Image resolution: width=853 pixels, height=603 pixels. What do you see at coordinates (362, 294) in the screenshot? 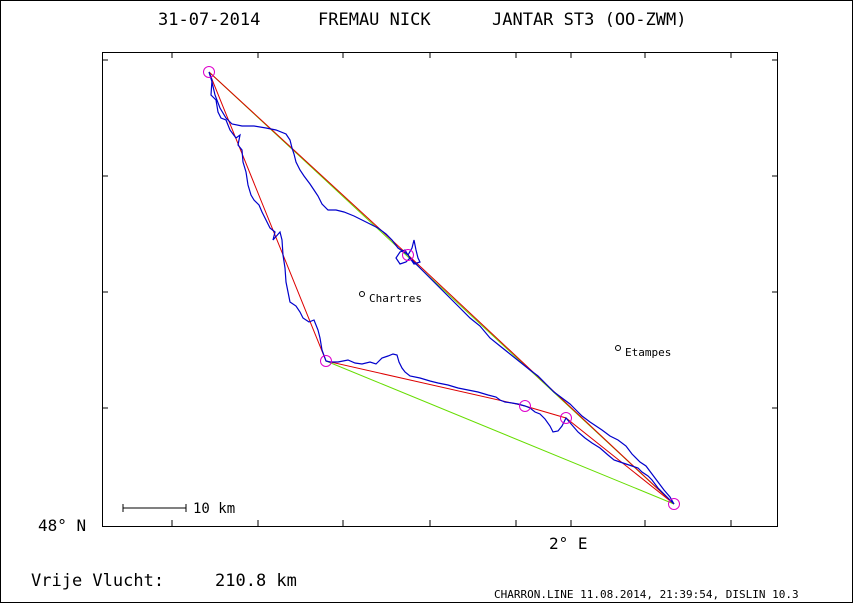
I see `place-marker-chartres` at bounding box center [362, 294].